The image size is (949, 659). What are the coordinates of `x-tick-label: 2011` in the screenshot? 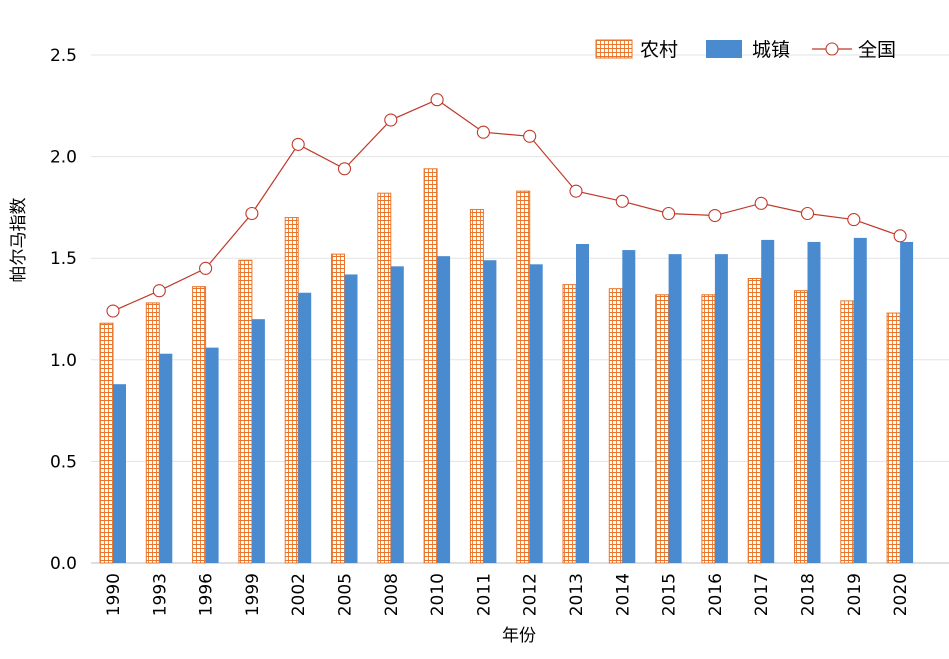 It's located at (484, 594).